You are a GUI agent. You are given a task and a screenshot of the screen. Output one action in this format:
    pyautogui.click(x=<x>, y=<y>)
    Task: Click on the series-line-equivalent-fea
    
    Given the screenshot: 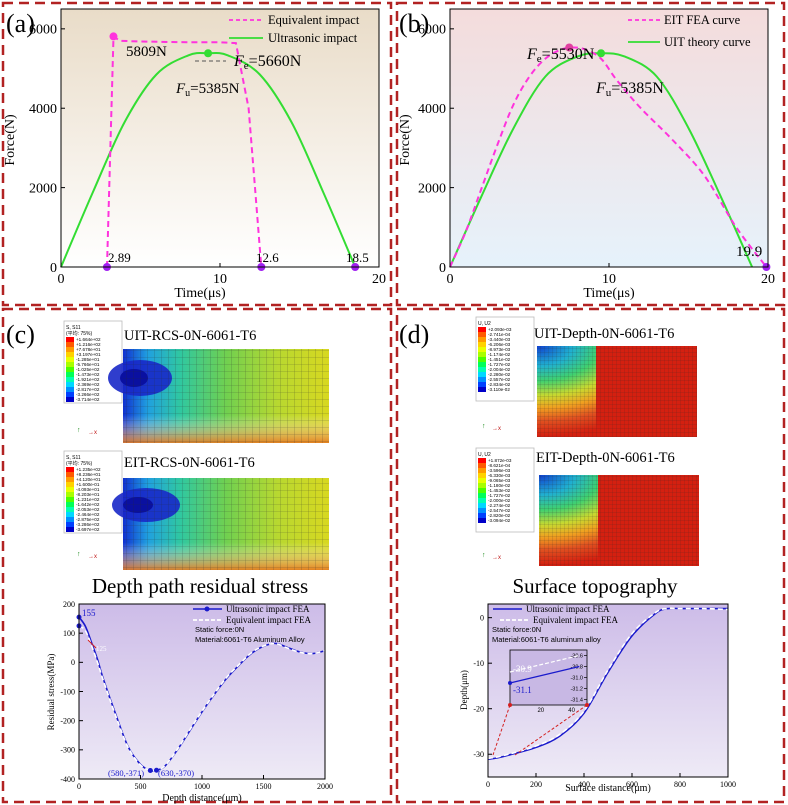 What is the action you would take?
    pyautogui.click(x=202, y=698)
    